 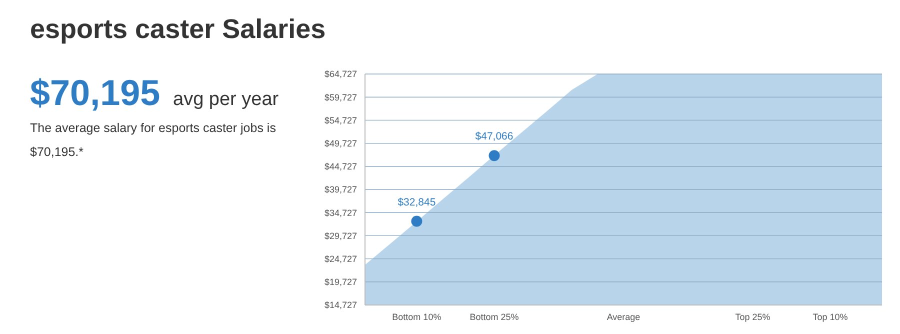 What do you see at coordinates (153, 140) in the screenshot?
I see `text: The average salary for esports caster jobs is $70,195.*` at bounding box center [153, 140].